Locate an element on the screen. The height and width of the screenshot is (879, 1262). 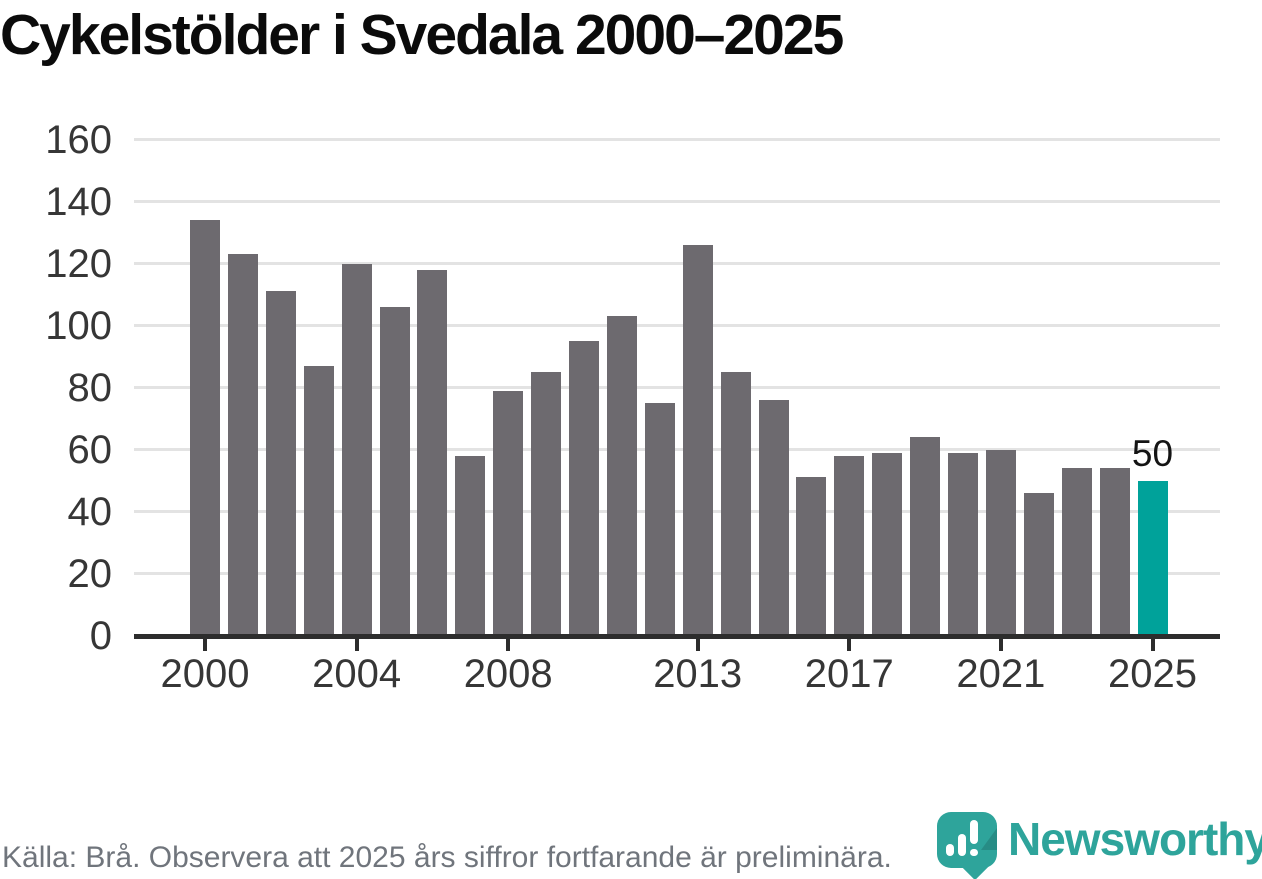
y-axis-label-140: 140 is located at coordinates (78, 201).